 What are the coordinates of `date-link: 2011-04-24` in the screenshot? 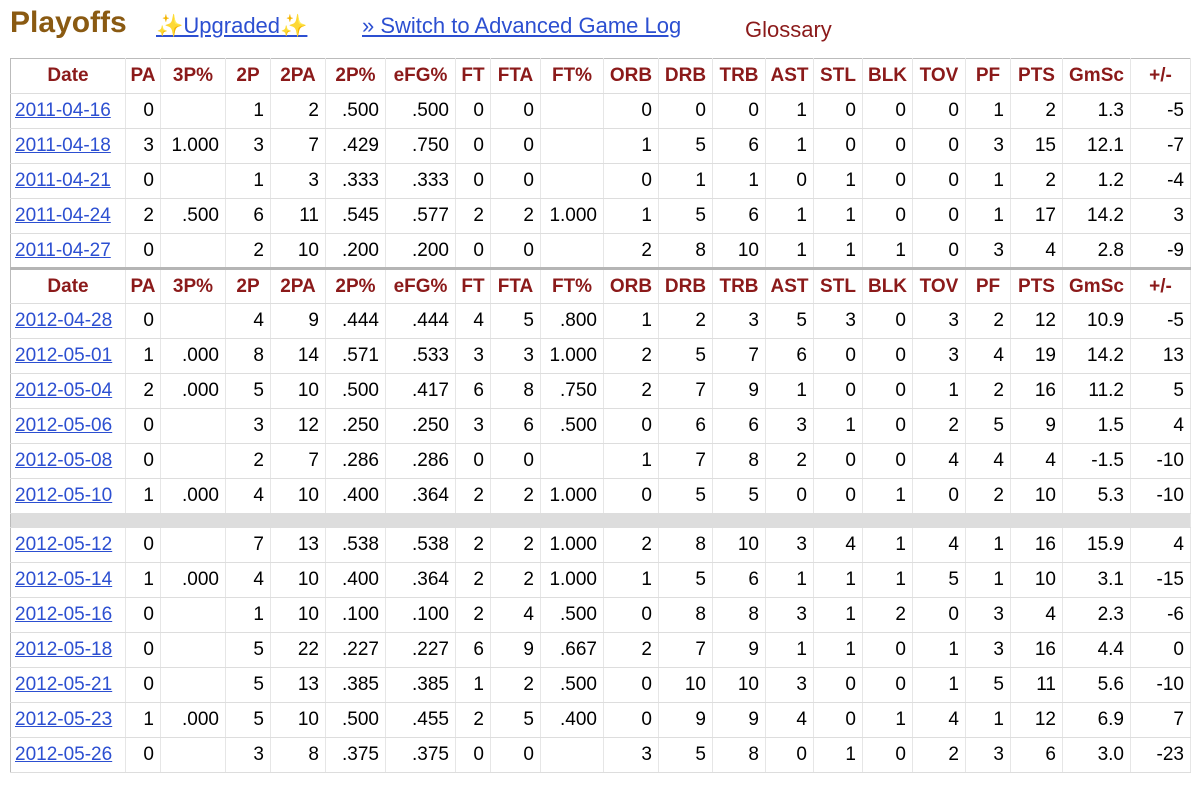 It's located at (63, 215).